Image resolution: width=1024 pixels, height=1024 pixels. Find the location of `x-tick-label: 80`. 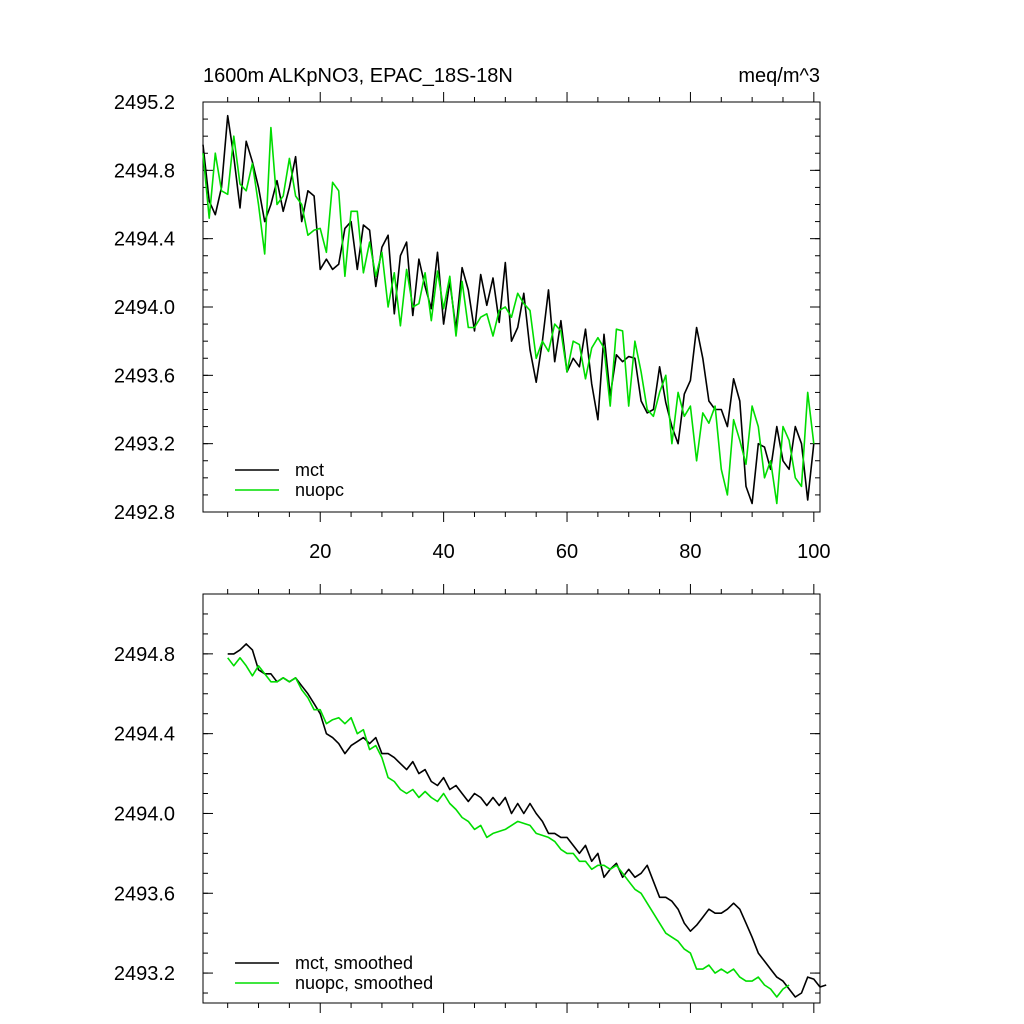

x-tick-label: 80 is located at coordinates (690, 552).